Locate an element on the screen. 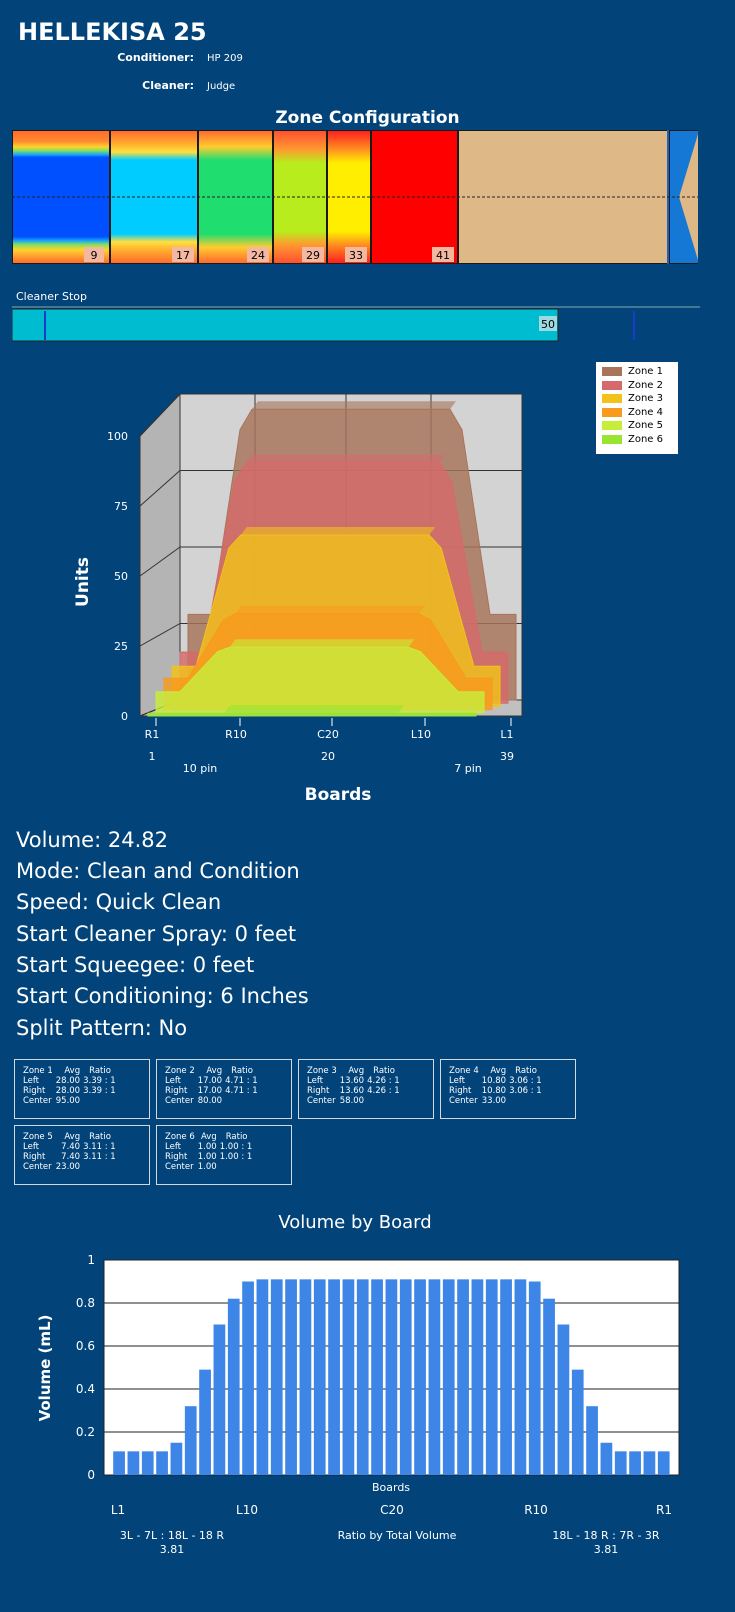  legend-entry: Zone 5 is located at coordinates (640, 426).